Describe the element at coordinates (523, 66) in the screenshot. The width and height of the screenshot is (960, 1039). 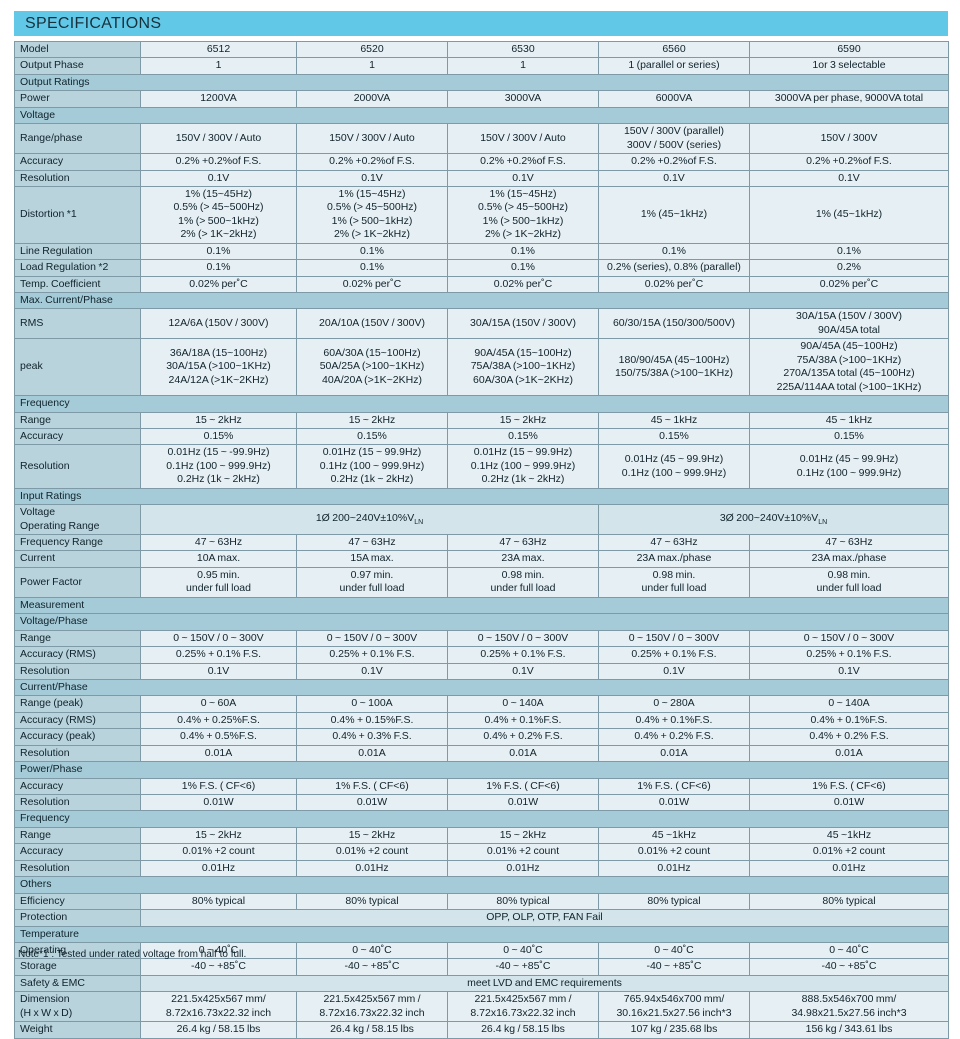
I see `value-cell: 1` at that location.